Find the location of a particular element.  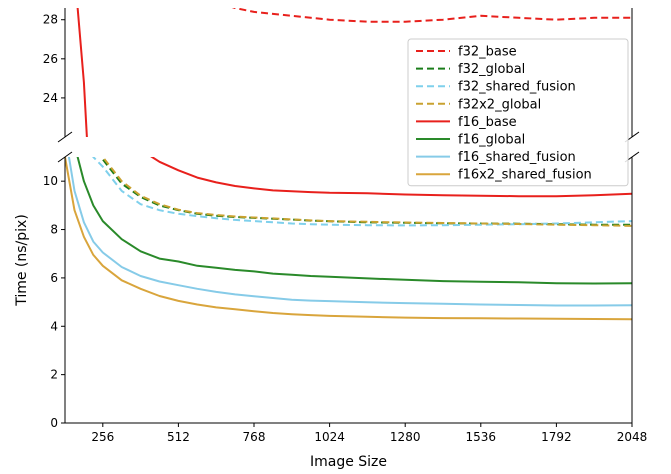

x-tick-label: 256 is located at coordinates (102, 437).